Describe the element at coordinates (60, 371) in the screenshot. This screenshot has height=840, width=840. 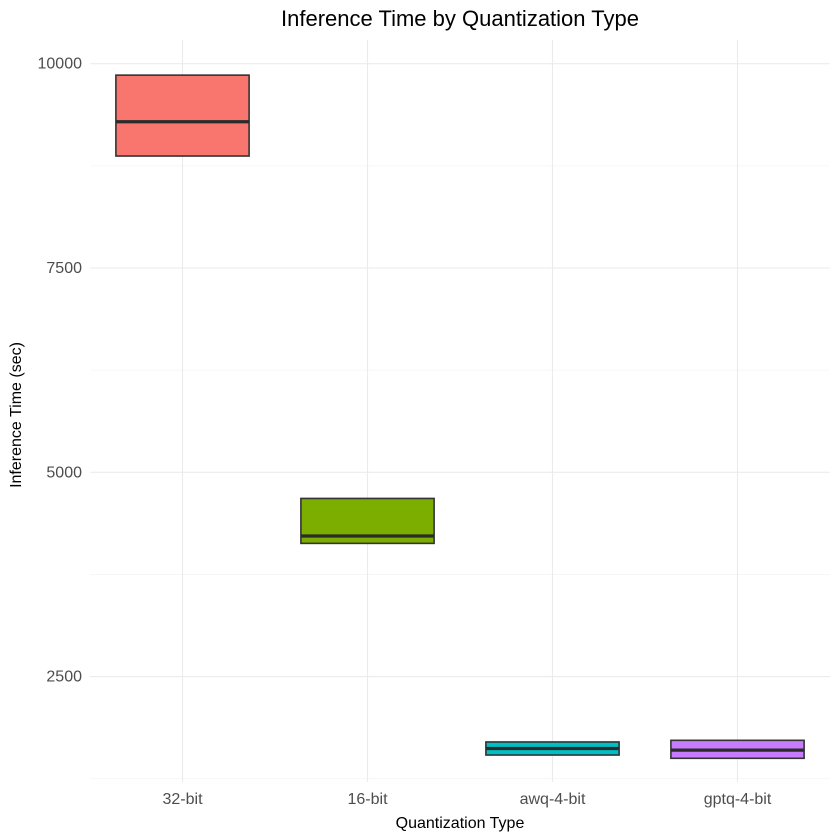
I see `y-axis-ticks: 2500 5000 7500 10000` at that location.